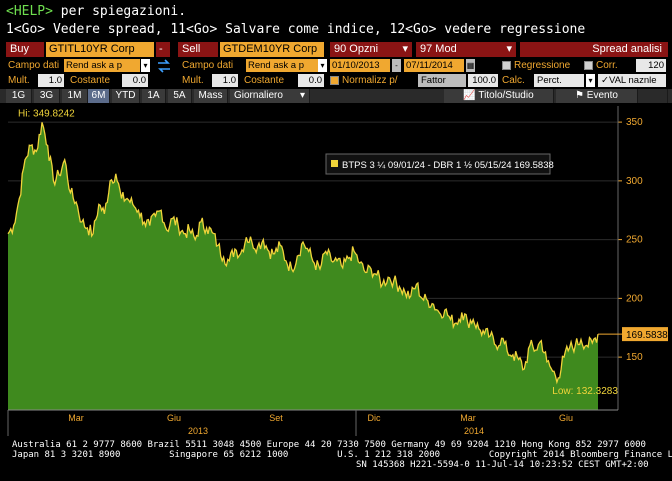  I want to click on modify-dropdown-icon: ▾, so click(509, 49).